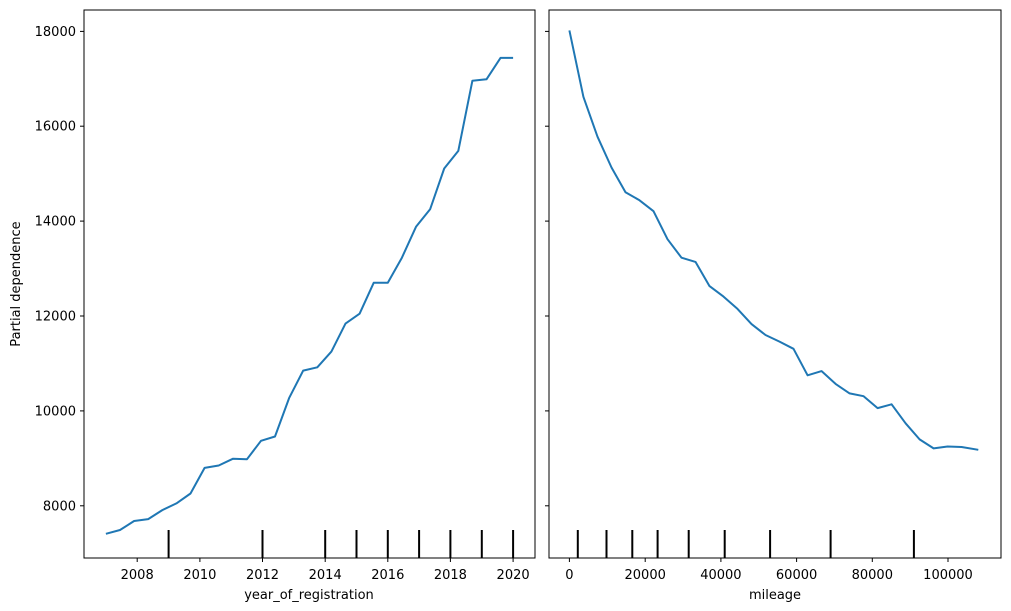 Image resolution: width=1011 pixels, height=611 pixels. I want to click on x-tick-label: 60000, so click(796, 575).